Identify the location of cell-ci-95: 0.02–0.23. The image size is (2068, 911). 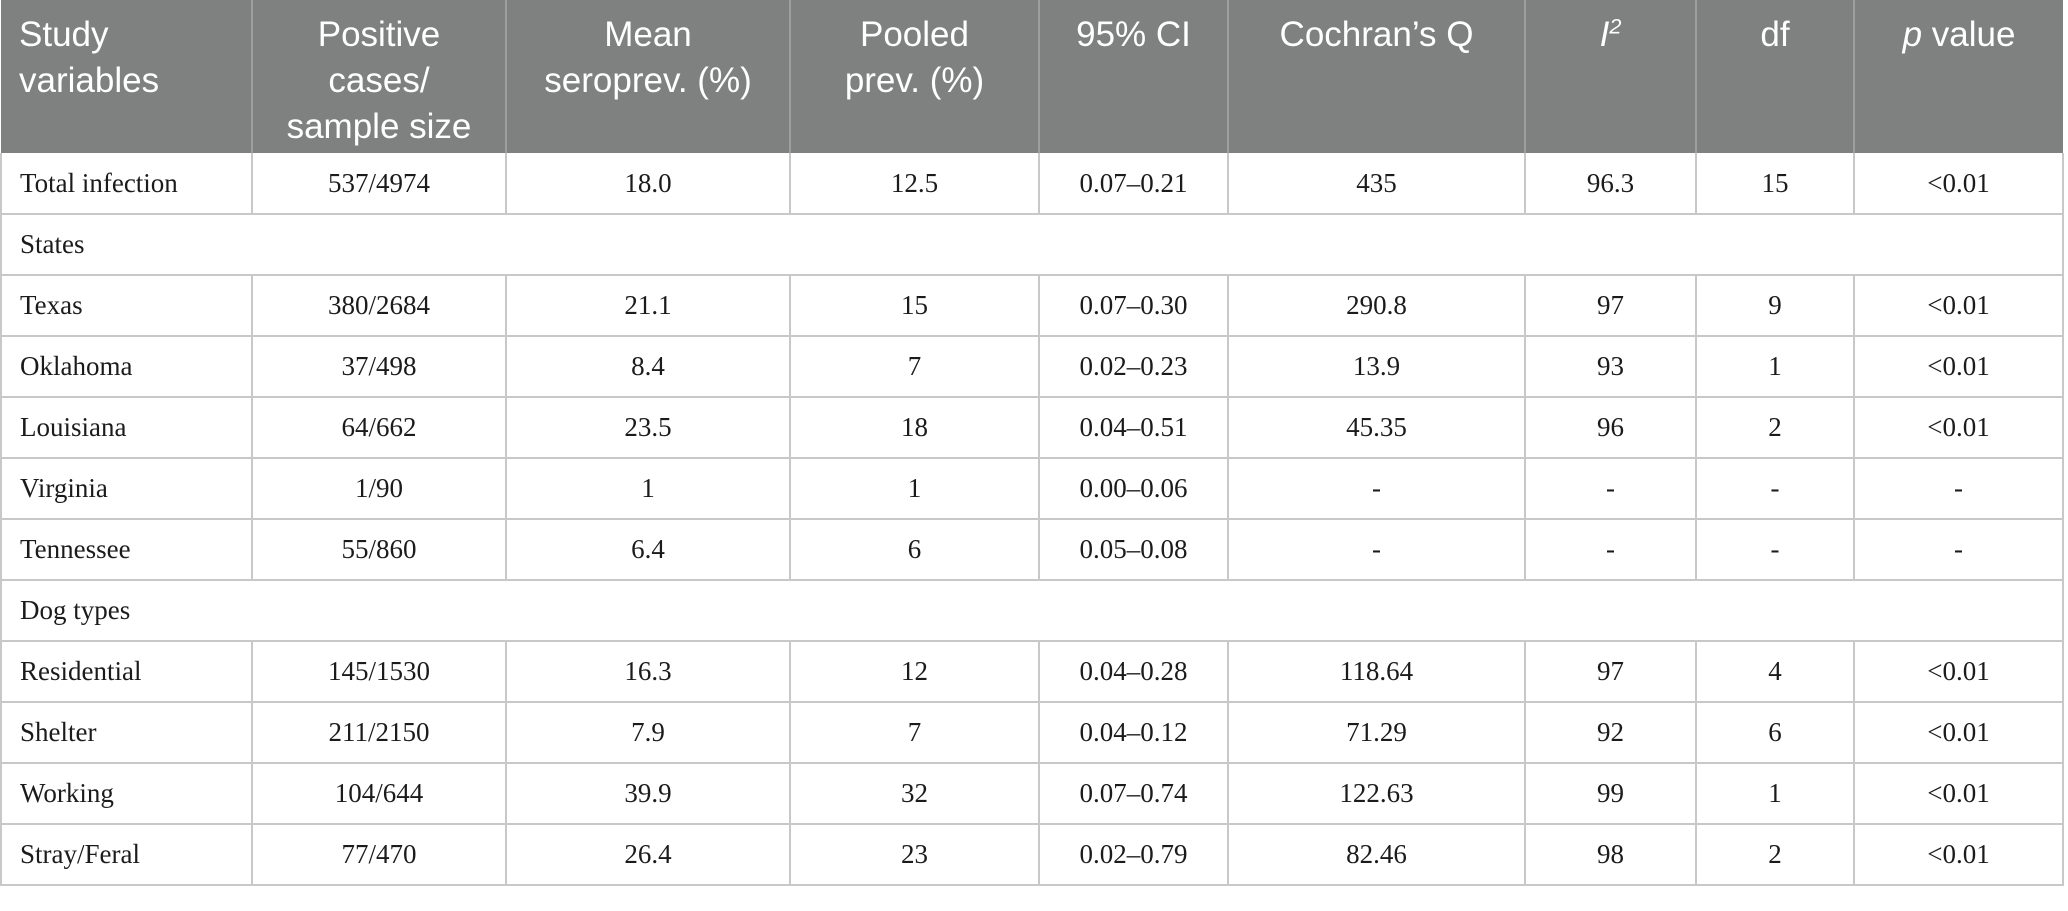
(1133, 366).